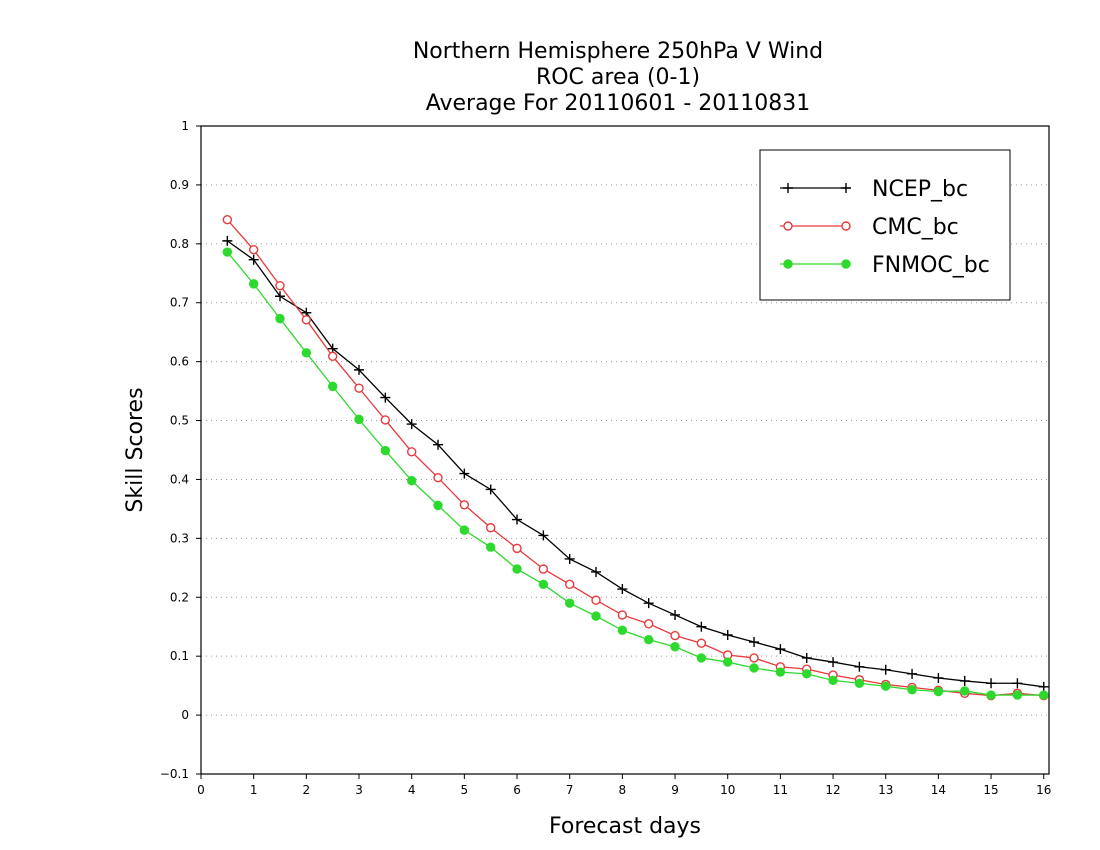 This screenshot has height=850, width=1100. What do you see at coordinates (254, 790) in the screenshot?
I see `x-tick-label: 1` at bounding box center [254, 790].